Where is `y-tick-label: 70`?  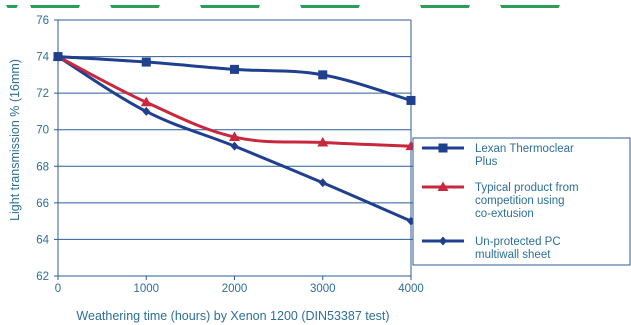 y-tick-label: 70 is located at coordinates (42, 131).